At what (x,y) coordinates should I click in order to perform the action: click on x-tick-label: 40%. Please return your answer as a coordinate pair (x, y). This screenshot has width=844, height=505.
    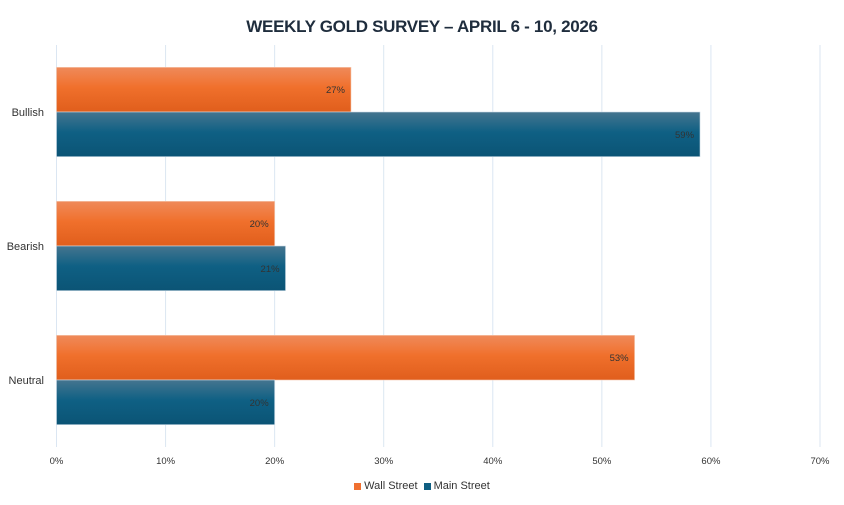
    Looking at the image, I should click on (493, 461).